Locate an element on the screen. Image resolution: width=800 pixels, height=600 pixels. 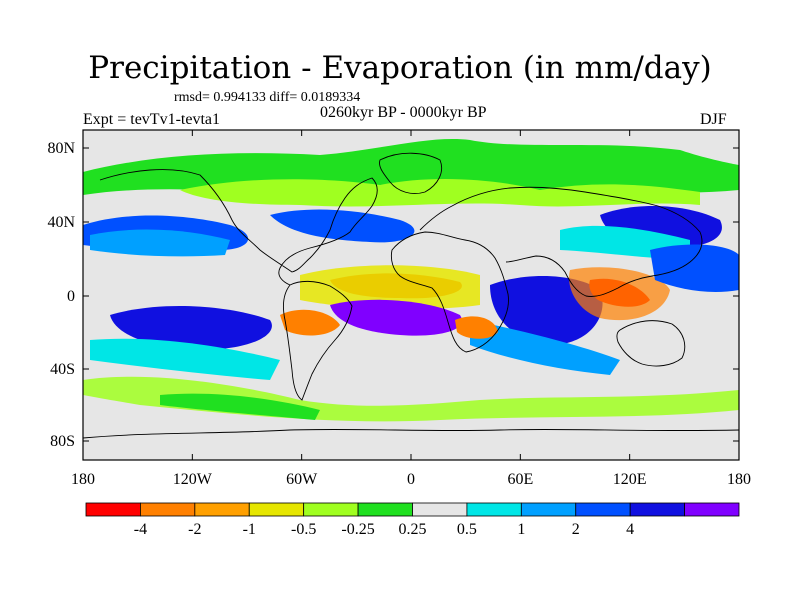
colorbar-label: -4 is located at coordinates (140, 529).